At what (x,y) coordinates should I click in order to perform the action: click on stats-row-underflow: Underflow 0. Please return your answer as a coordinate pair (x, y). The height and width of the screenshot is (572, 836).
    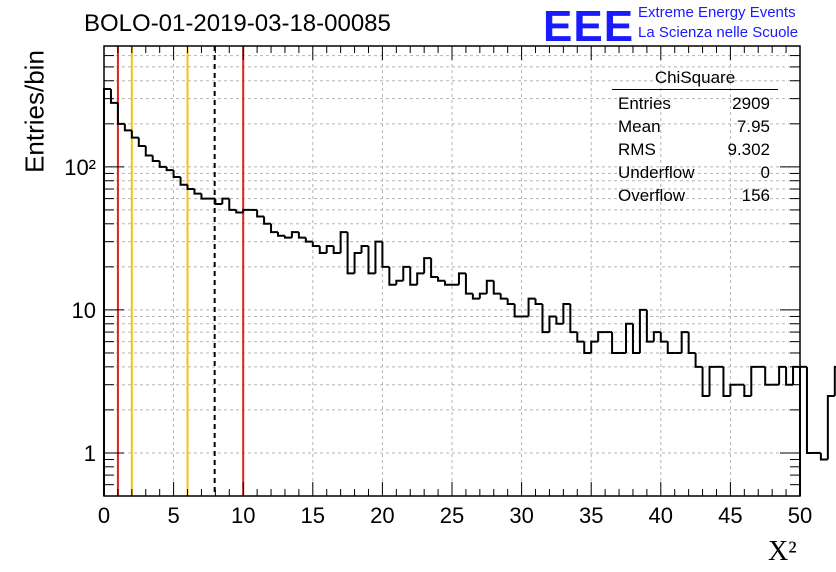
    Looking at the image, I should click on (695, 172).